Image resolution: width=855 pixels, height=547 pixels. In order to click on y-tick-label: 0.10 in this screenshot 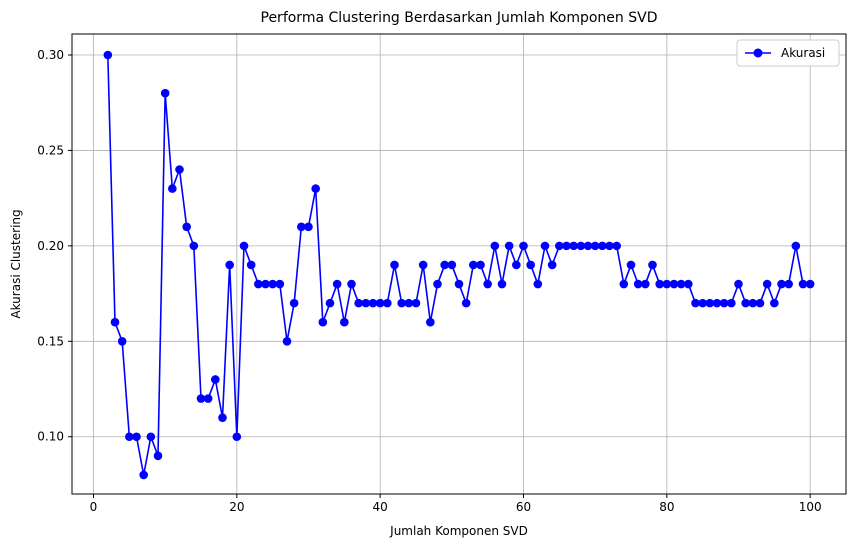, I will do `click(50, 437)`.